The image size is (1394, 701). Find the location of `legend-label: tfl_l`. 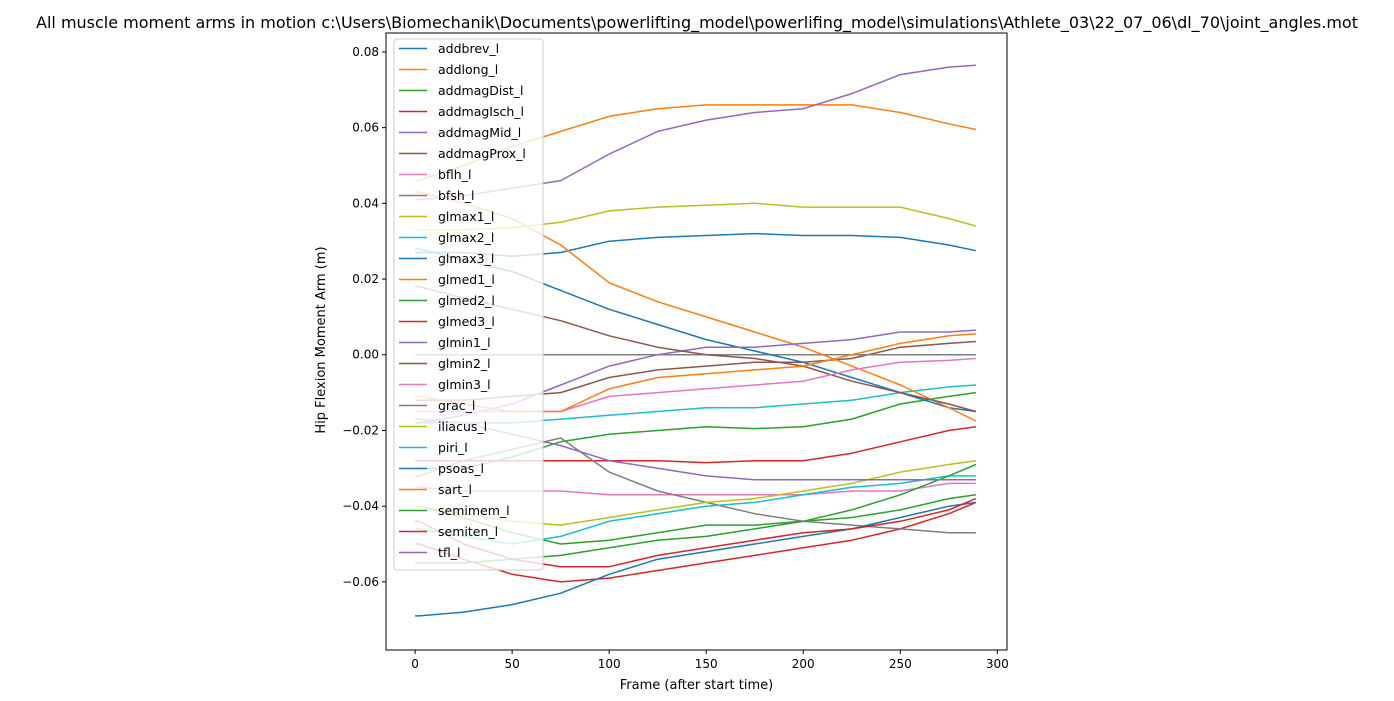

legend-label: tfl_l is located at coordinates (449, 552).